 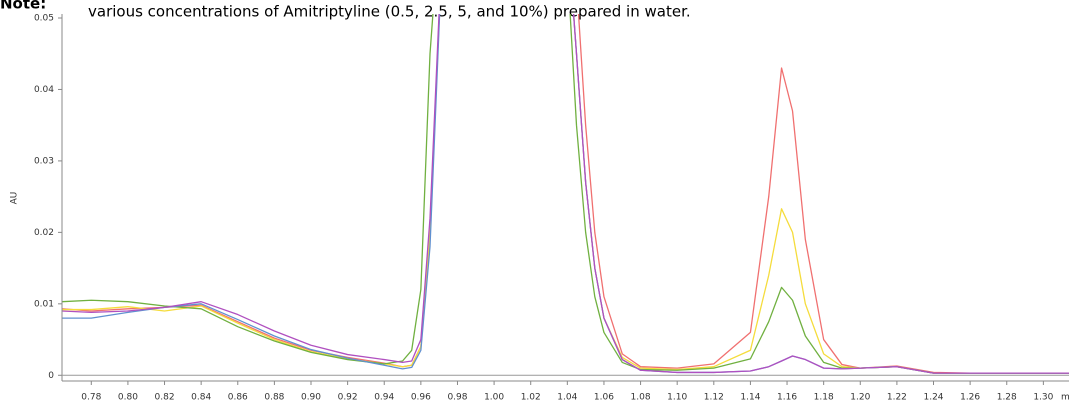 What do you see at coordinates (15, 198) in the screenshot?
I see `y-axis-label: AU` at bounding box center [15, 198].